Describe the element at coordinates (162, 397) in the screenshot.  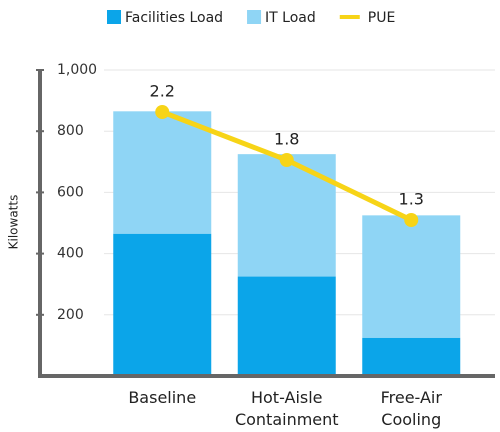
I see `x-tick-label: Baseline` at that location.